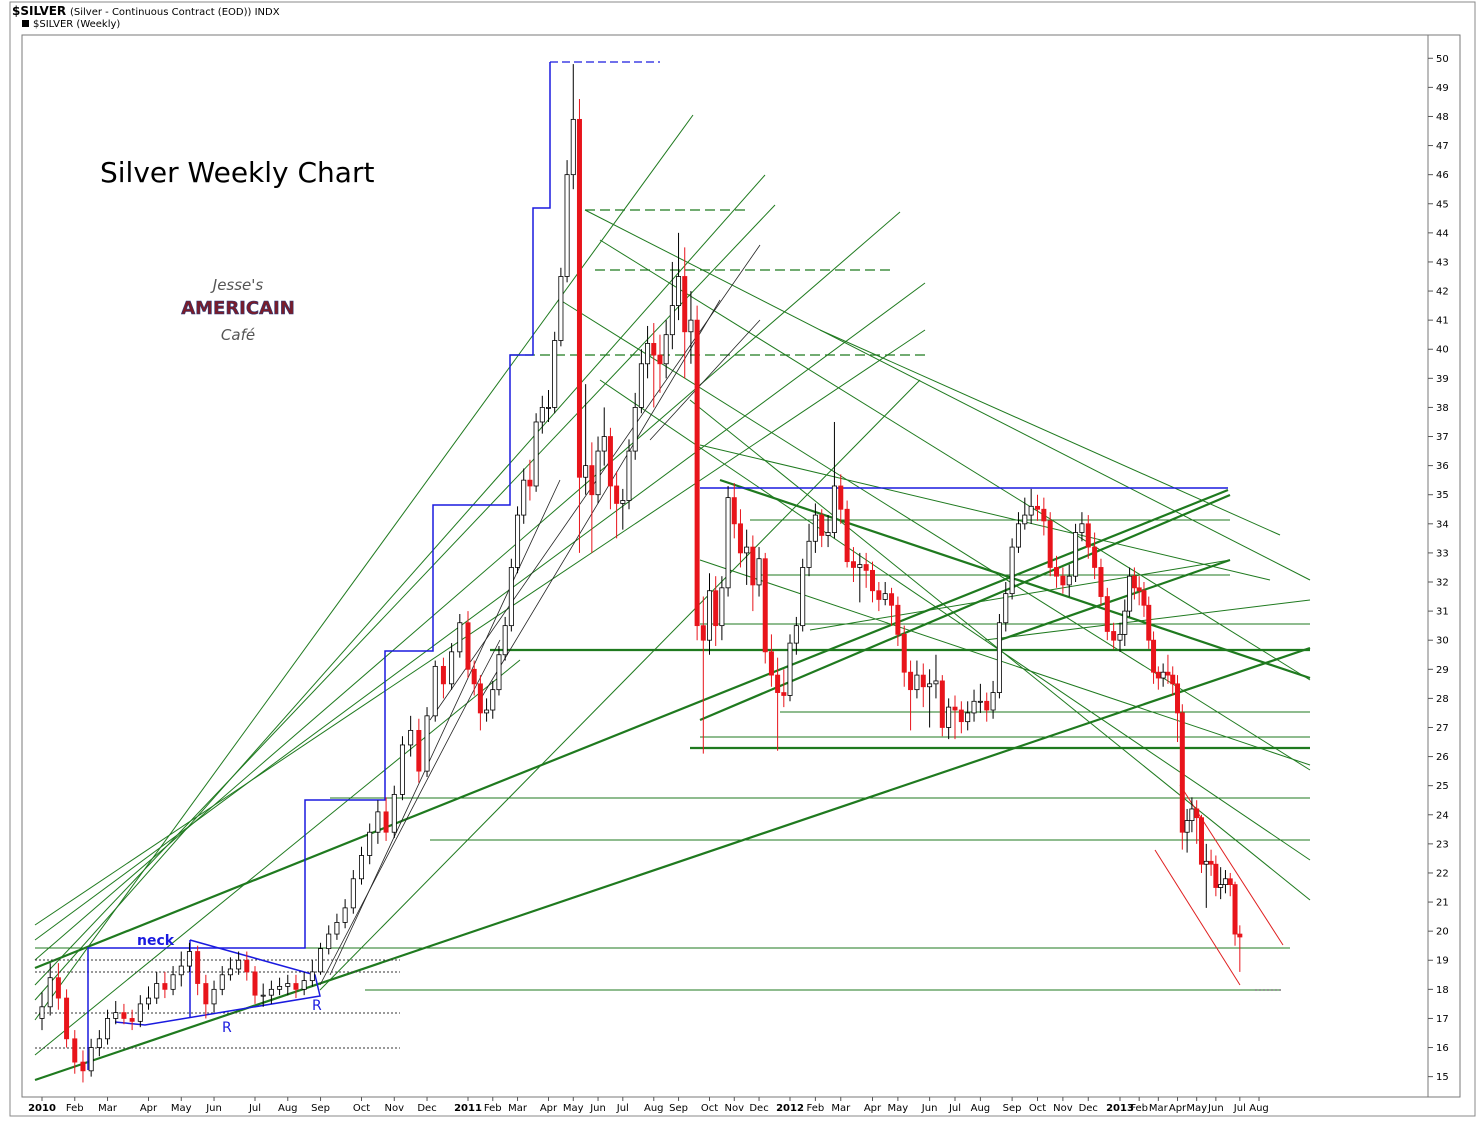 Image resolution: width=1479 pixels, height=1126 pixels. I want to click on chart-title: Silver Weekly Chart, so click(237, 172).